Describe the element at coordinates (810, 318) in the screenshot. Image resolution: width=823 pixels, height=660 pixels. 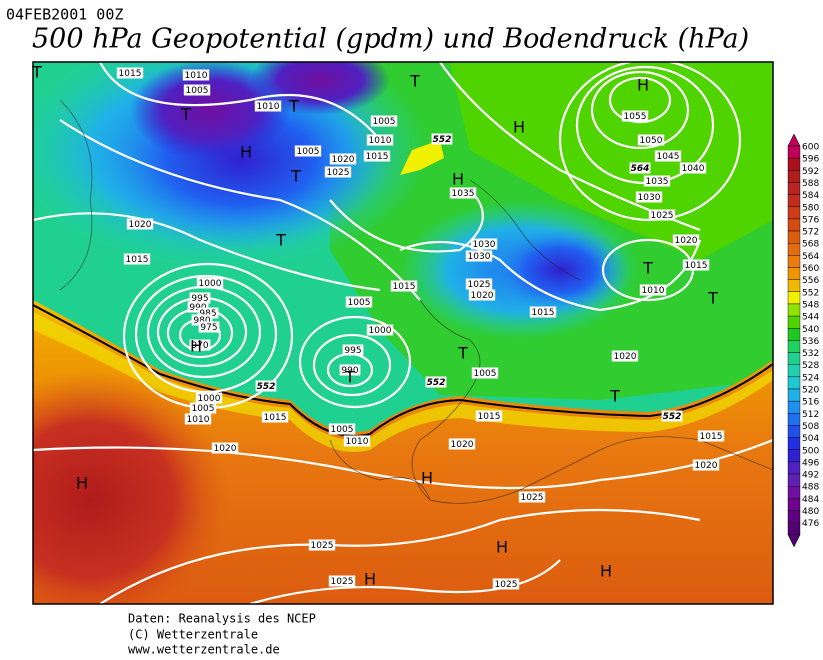
I see `colorbar-label: 544` at that location.